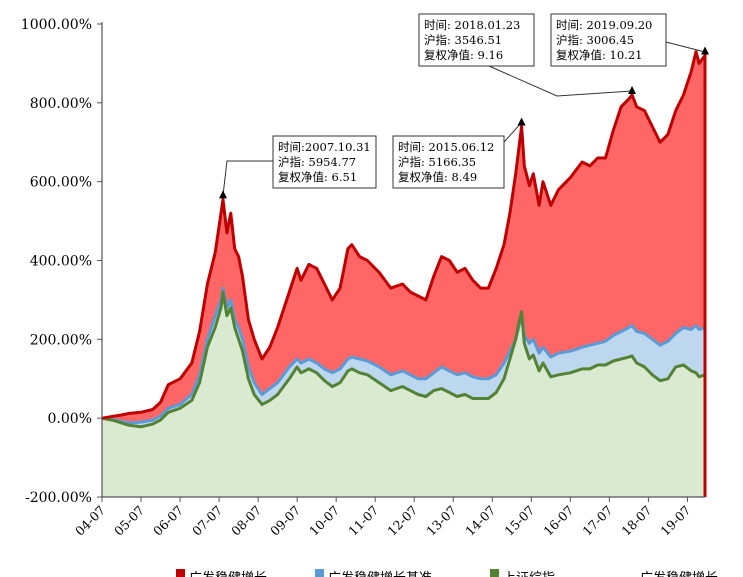  What do you see at coordinates (636, 520) in the screenshot?
I see `x-tick-label: 18-07` at bounding box center [636, 520].